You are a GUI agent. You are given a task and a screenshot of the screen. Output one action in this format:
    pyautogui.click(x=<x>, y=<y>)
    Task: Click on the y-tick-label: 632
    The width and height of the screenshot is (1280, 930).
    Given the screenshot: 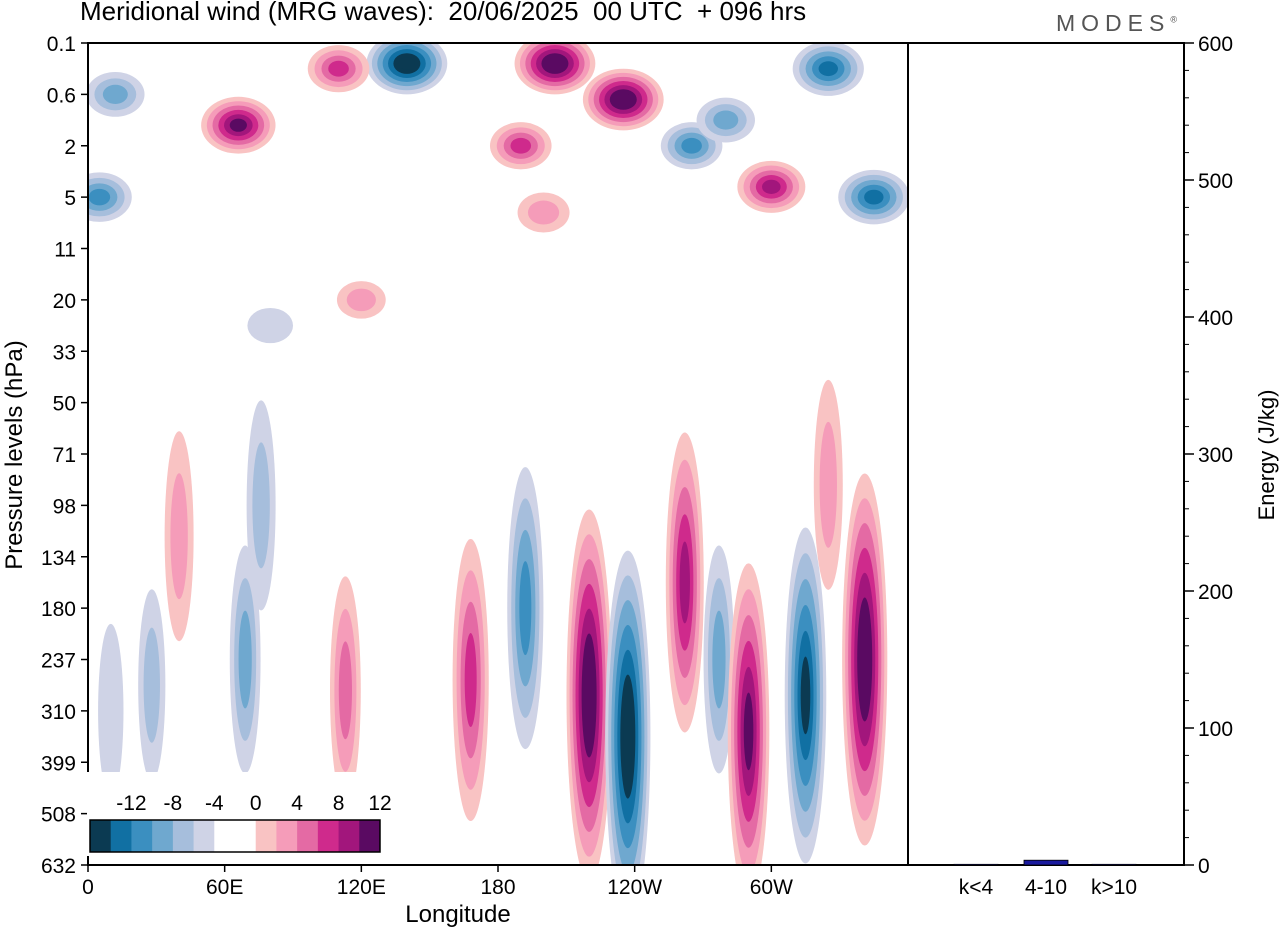 What is the action you would take?
    pyautogui.click(x=58, y=866)
    